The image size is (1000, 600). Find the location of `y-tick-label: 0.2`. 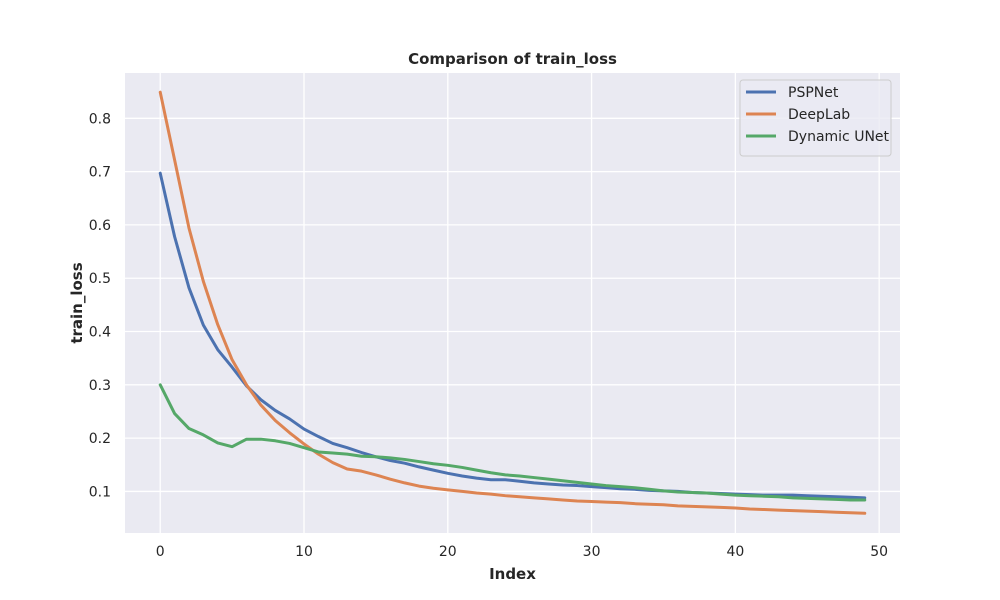

y-tick-label: 0.2 is located at coordinates (100, 439).